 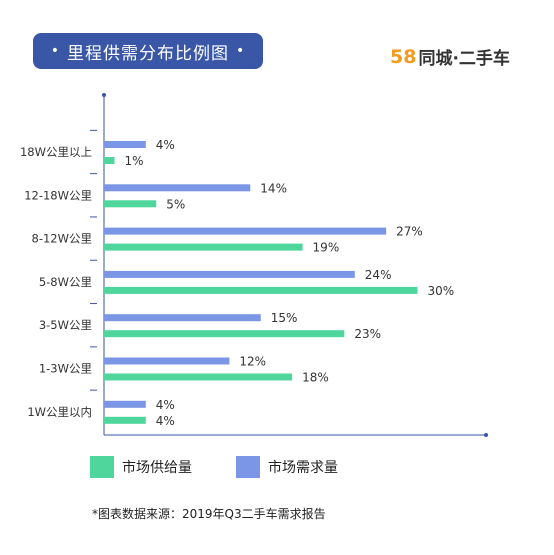 I want to click on chart-title: 里程供需分布比例图, so click(x=148, y=53).